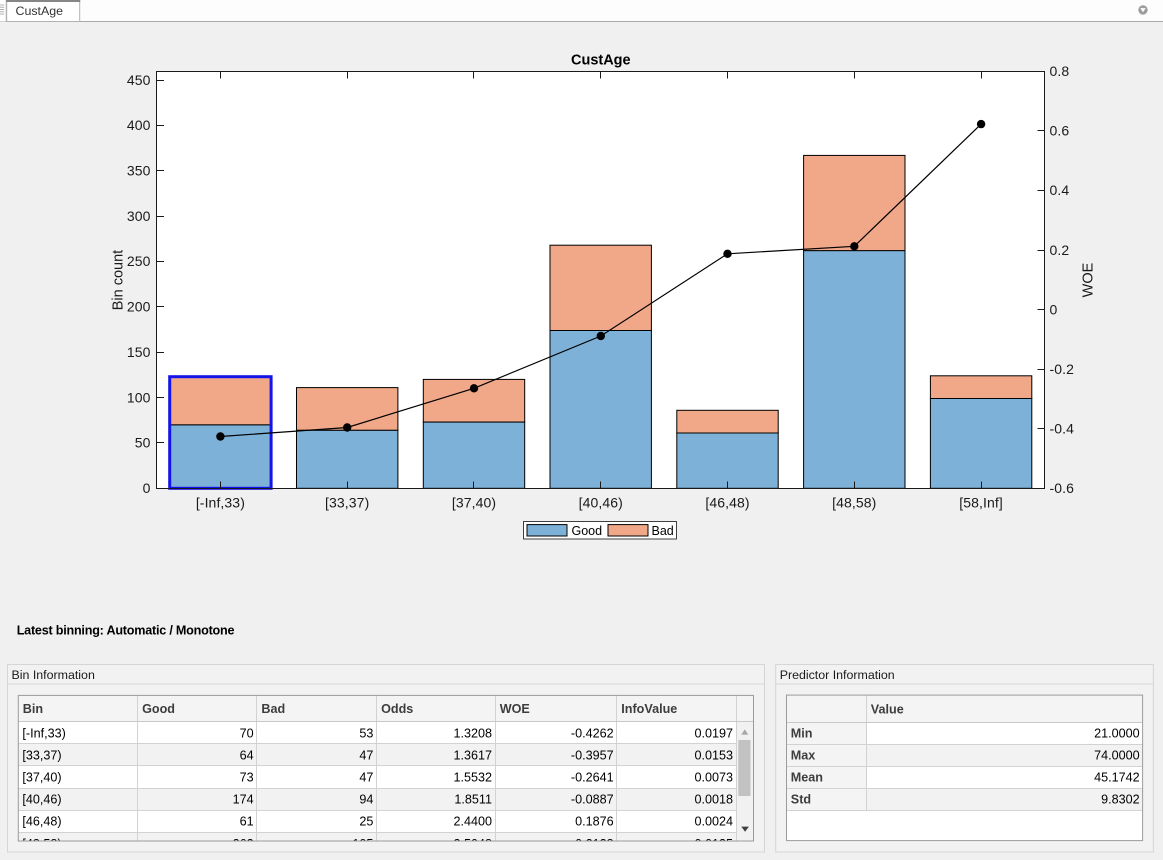 The width and height of the screenshot is (1163, 860). What do you see at coordinates (592, 778) in the screenshot?
I see `svg-text: -0.2641` at bounding box center [592, 778].